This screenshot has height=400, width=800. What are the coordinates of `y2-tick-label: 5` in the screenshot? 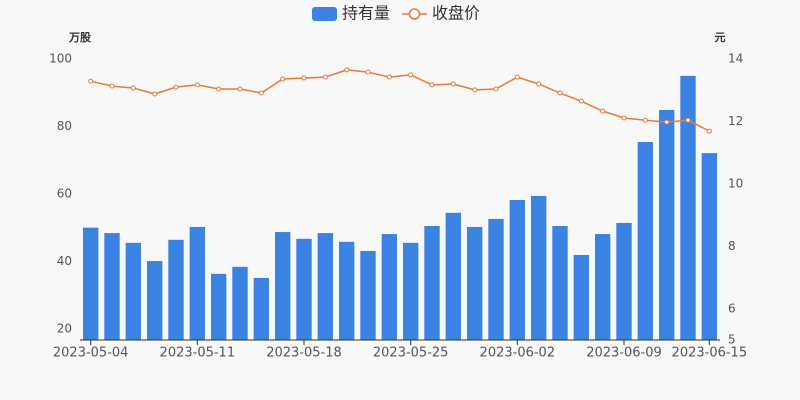 It's located at (732, 340).